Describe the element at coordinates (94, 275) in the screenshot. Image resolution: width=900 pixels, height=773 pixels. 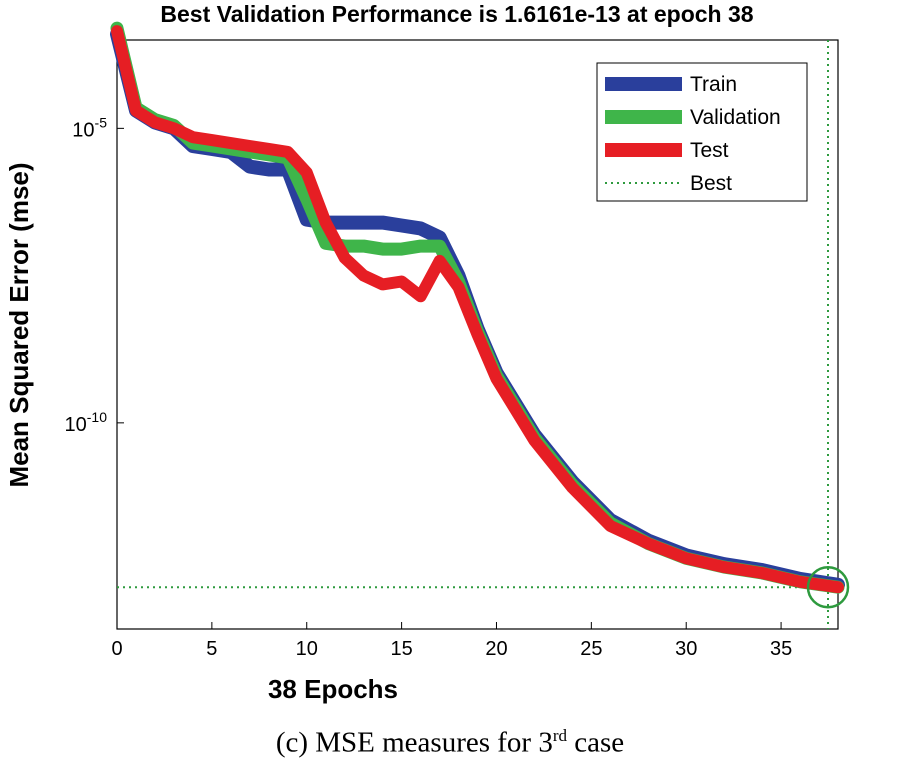
I see `y-tick-labels: 10-5 10-10` at that location.